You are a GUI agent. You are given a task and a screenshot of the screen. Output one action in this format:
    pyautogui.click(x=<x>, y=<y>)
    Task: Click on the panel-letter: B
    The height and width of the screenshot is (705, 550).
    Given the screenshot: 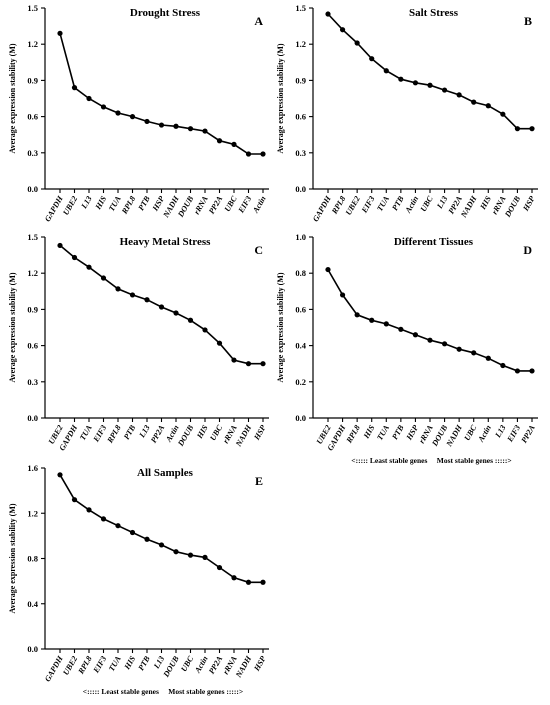 What is the action you would take?
    pyautogui.click(x=528, y=21)
    